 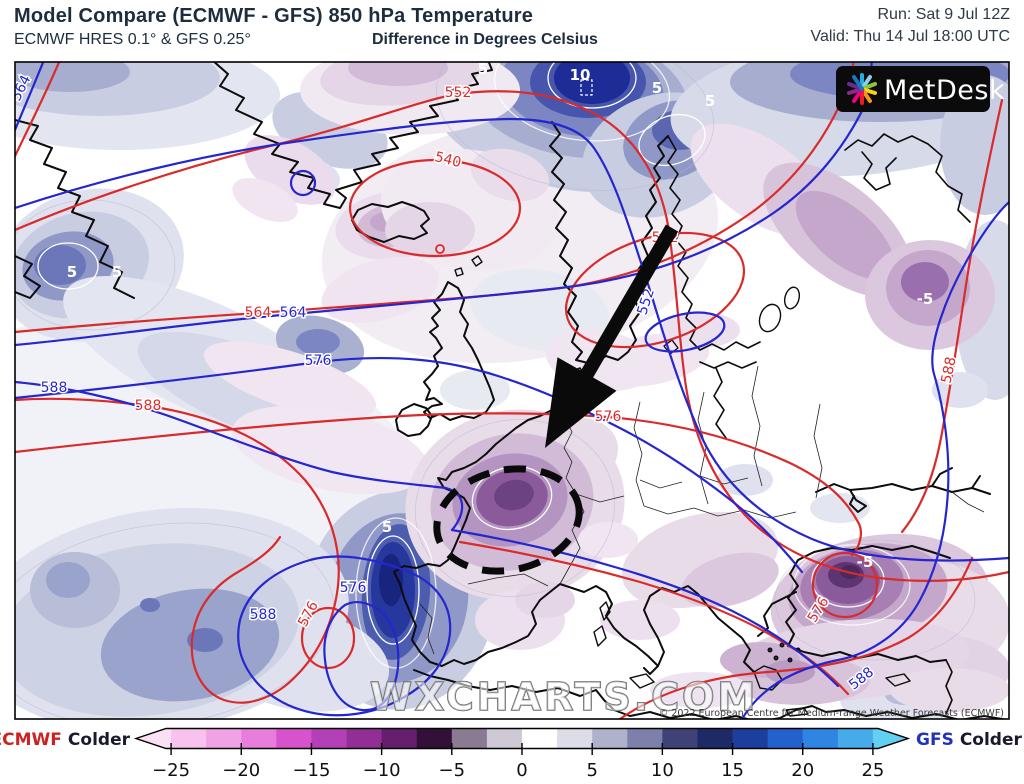 I want to click on ecmwf-label: ECMWF, so click(x=31, y=740).